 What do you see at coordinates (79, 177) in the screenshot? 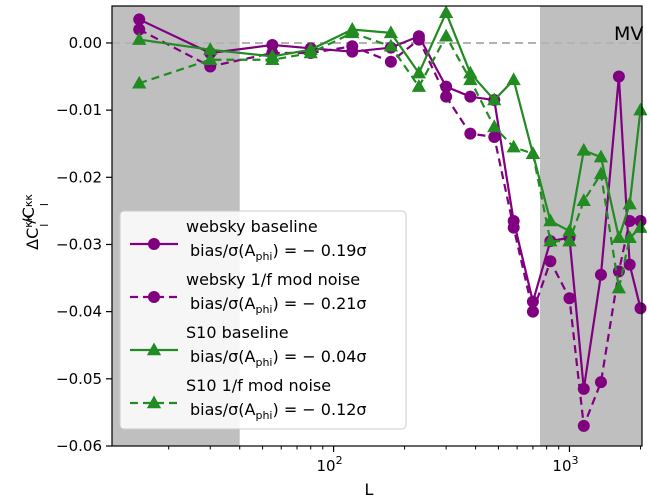
I see `y-tick-label: −0.02` at bounding box center [79, 177].